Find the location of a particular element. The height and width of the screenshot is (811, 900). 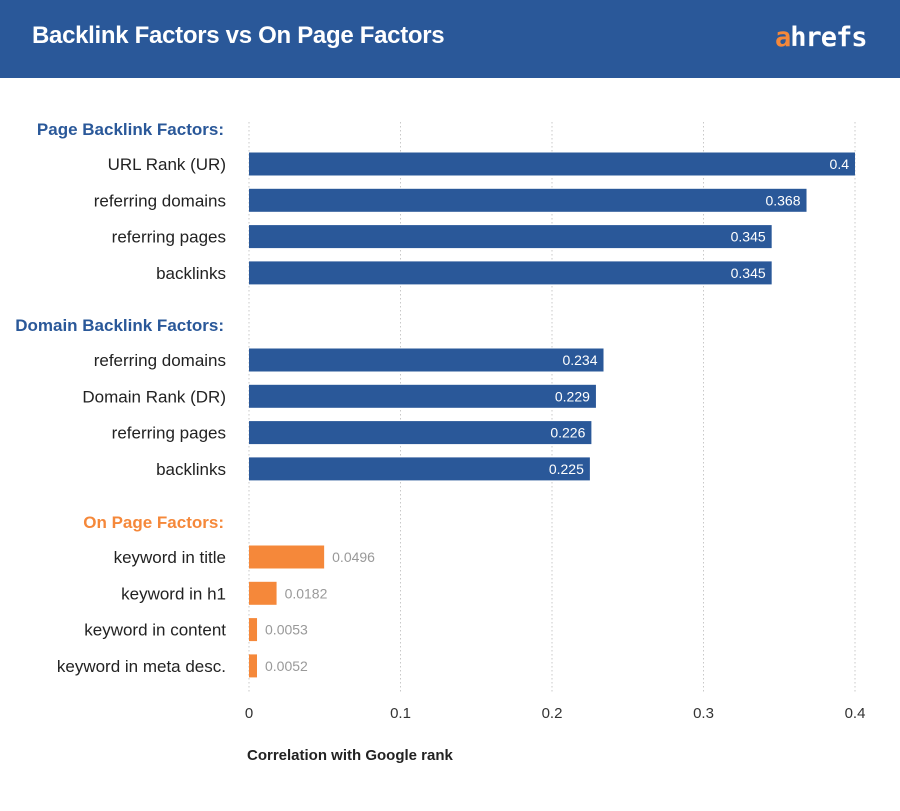

x-axis-label: Correlation with Google rank is located at coordinates (350, 755).